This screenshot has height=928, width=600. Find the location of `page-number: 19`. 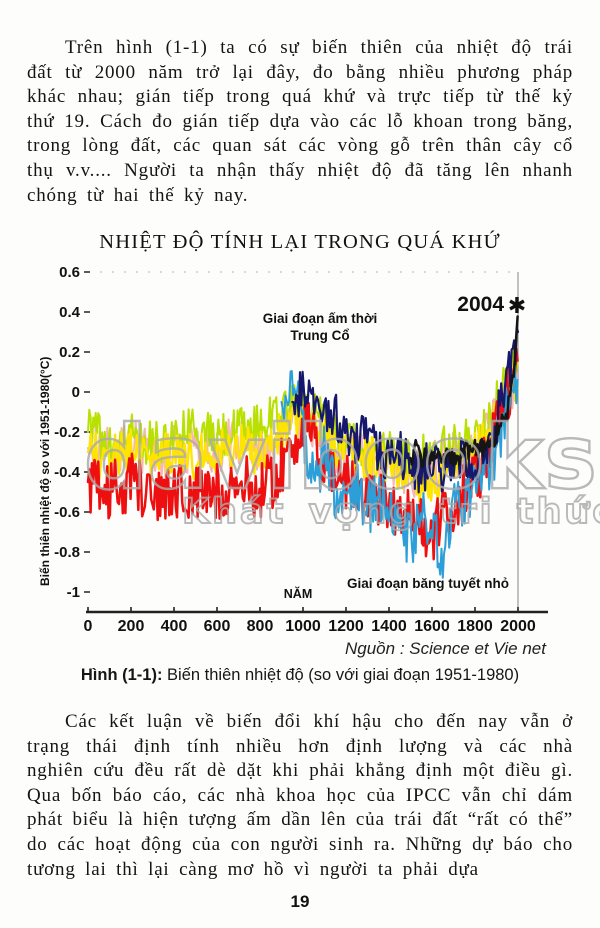

page-number: 19 is located at coordinates (300, 901).